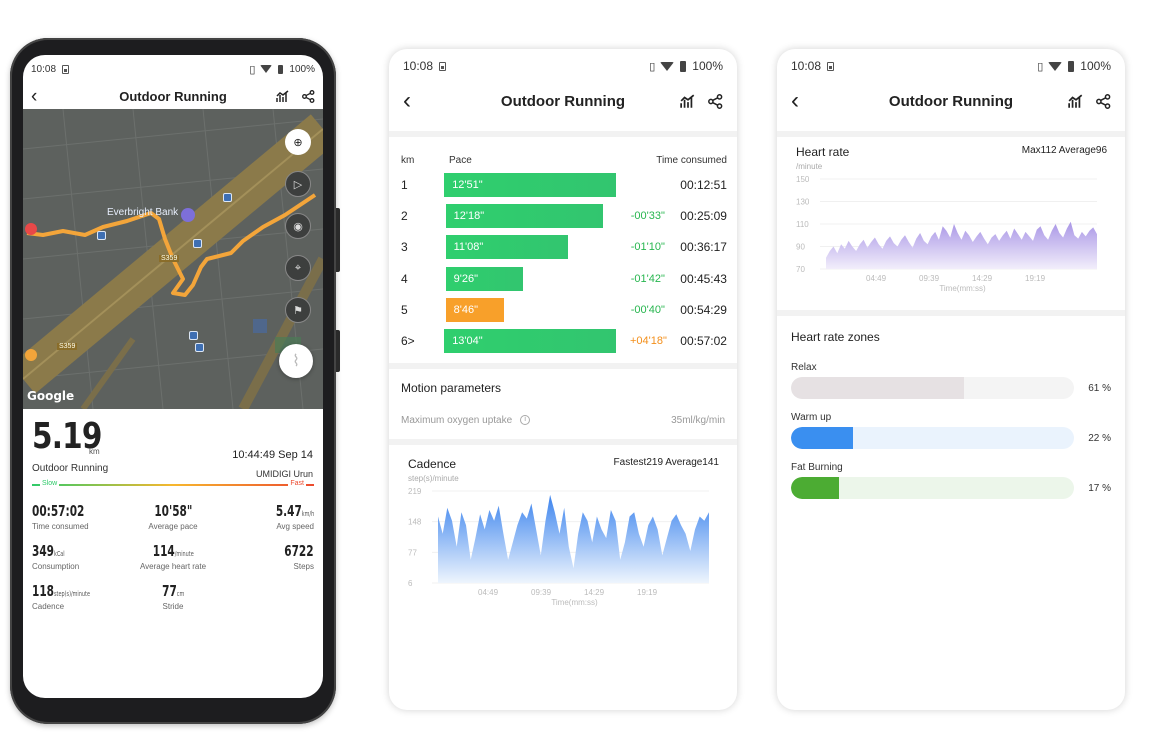 This screenshot has width=1155, height=747. What do you see at coordinates (404, 278) in the screenshot?
I see `row-km: 4` at bounding box center [404, 278].